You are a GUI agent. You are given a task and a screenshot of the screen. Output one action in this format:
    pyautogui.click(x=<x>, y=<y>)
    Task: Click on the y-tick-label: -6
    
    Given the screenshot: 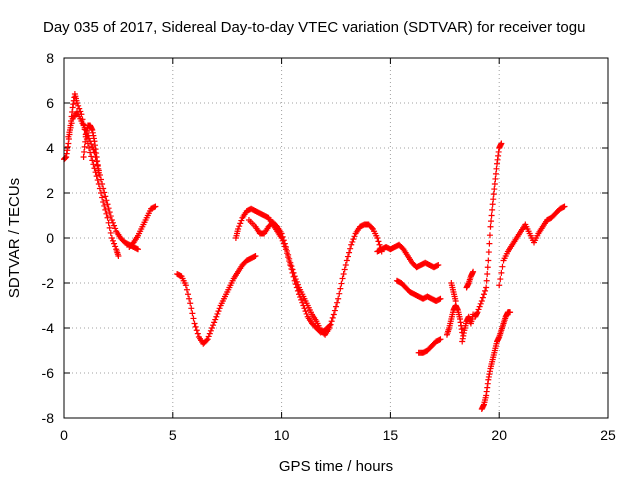 What is the action you would take?
    pyautogui.click(x=48, y=373)
    